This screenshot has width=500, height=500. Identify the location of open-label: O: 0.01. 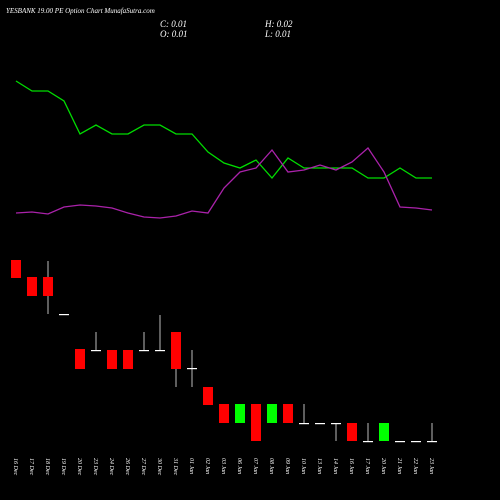
(174, 34).